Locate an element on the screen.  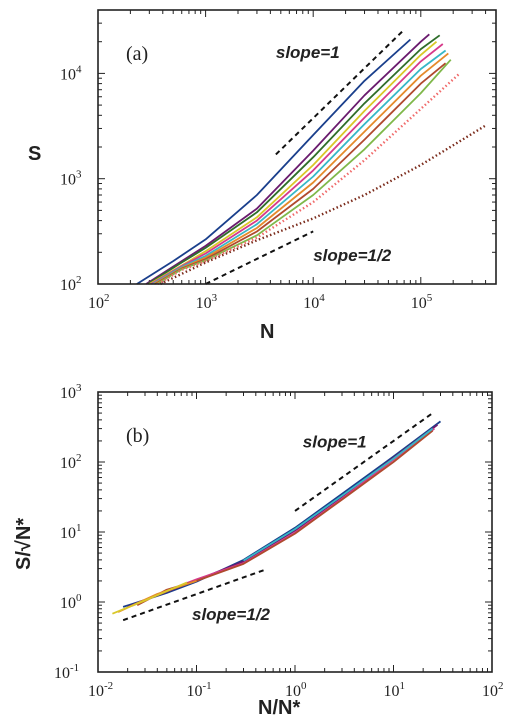
x-tick-label: 10⁻¹ is located at coordinates (199, 690).